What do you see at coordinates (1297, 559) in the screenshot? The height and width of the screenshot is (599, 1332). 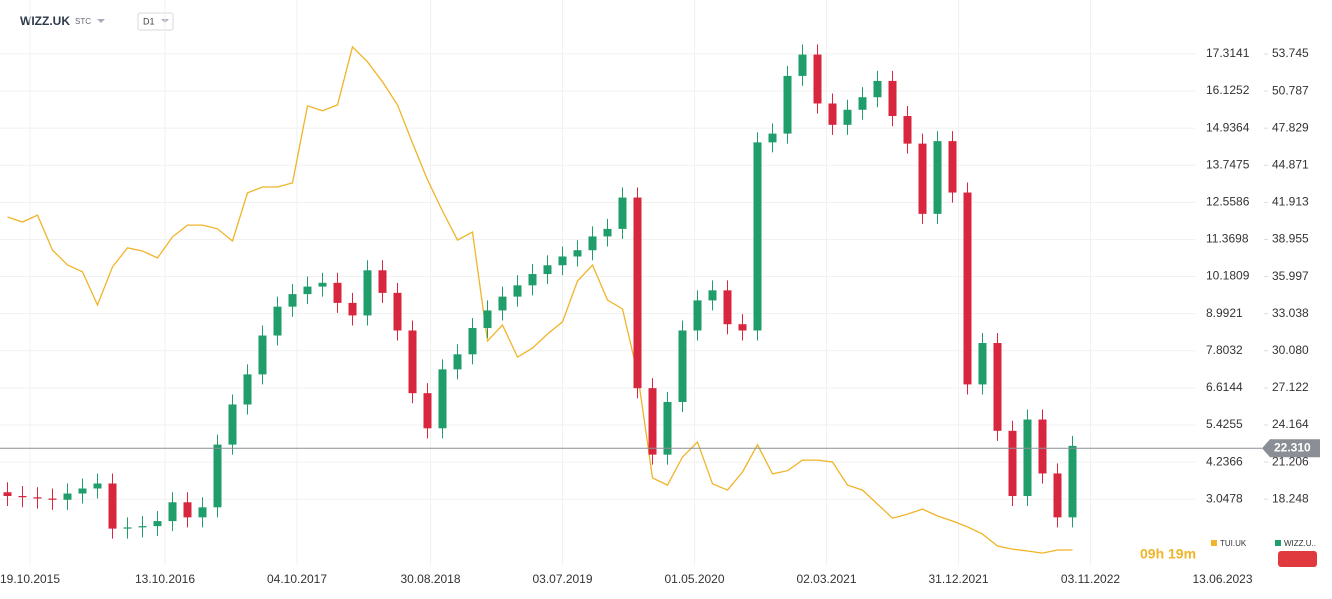 I see `action-button` at bounding box center [1297, 559].